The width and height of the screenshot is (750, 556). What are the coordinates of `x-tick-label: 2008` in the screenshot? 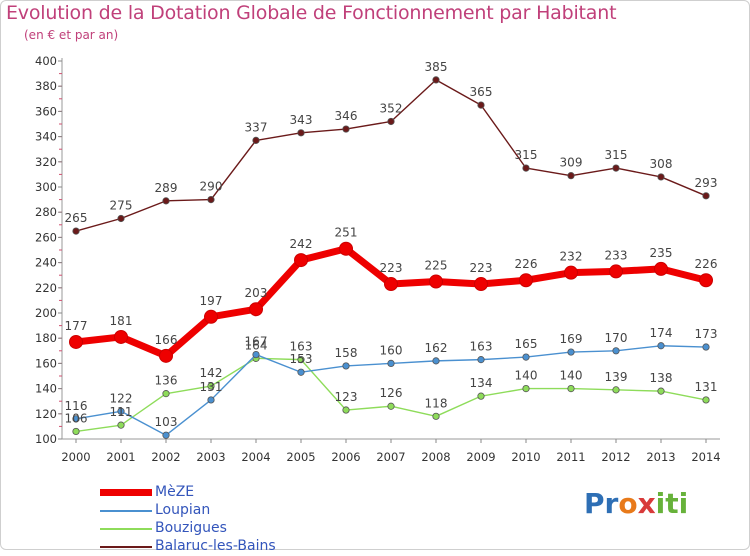 It's located at (435, 457).